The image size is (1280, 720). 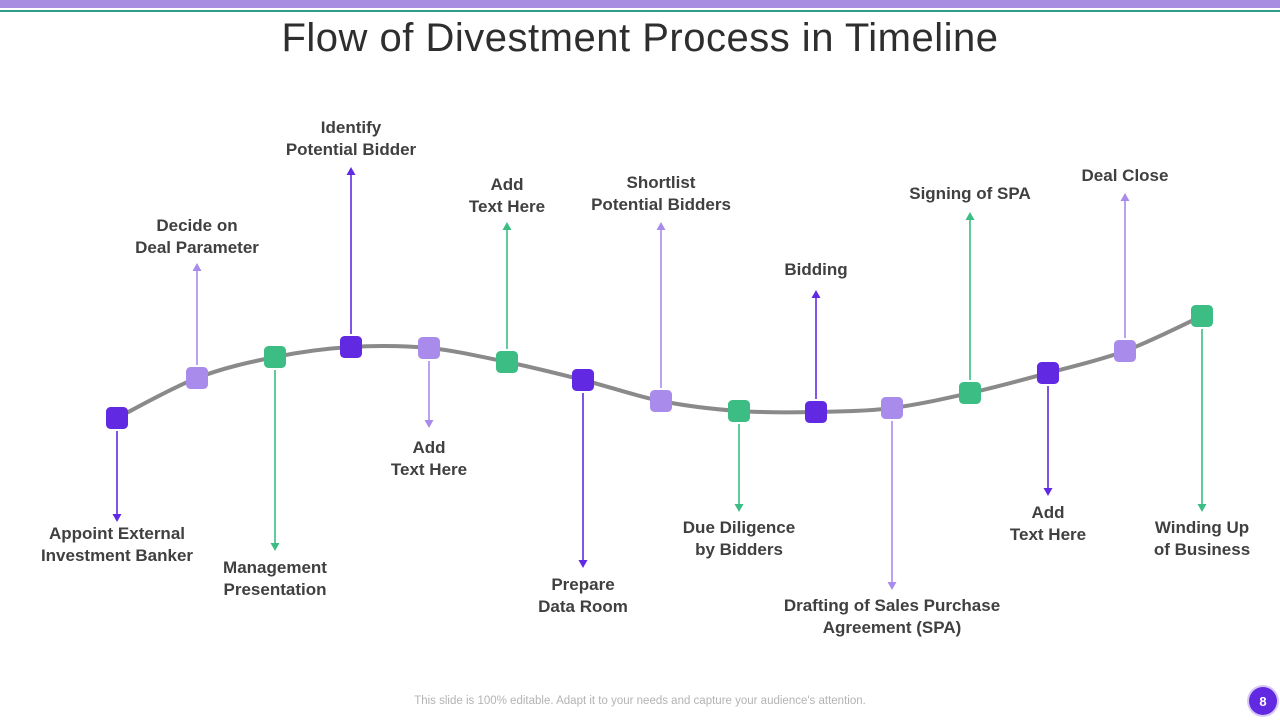 What do you see at coordinates (640, 4) in the screenshot?
I see `top-accent-bar` at bounding box center [640, 4].